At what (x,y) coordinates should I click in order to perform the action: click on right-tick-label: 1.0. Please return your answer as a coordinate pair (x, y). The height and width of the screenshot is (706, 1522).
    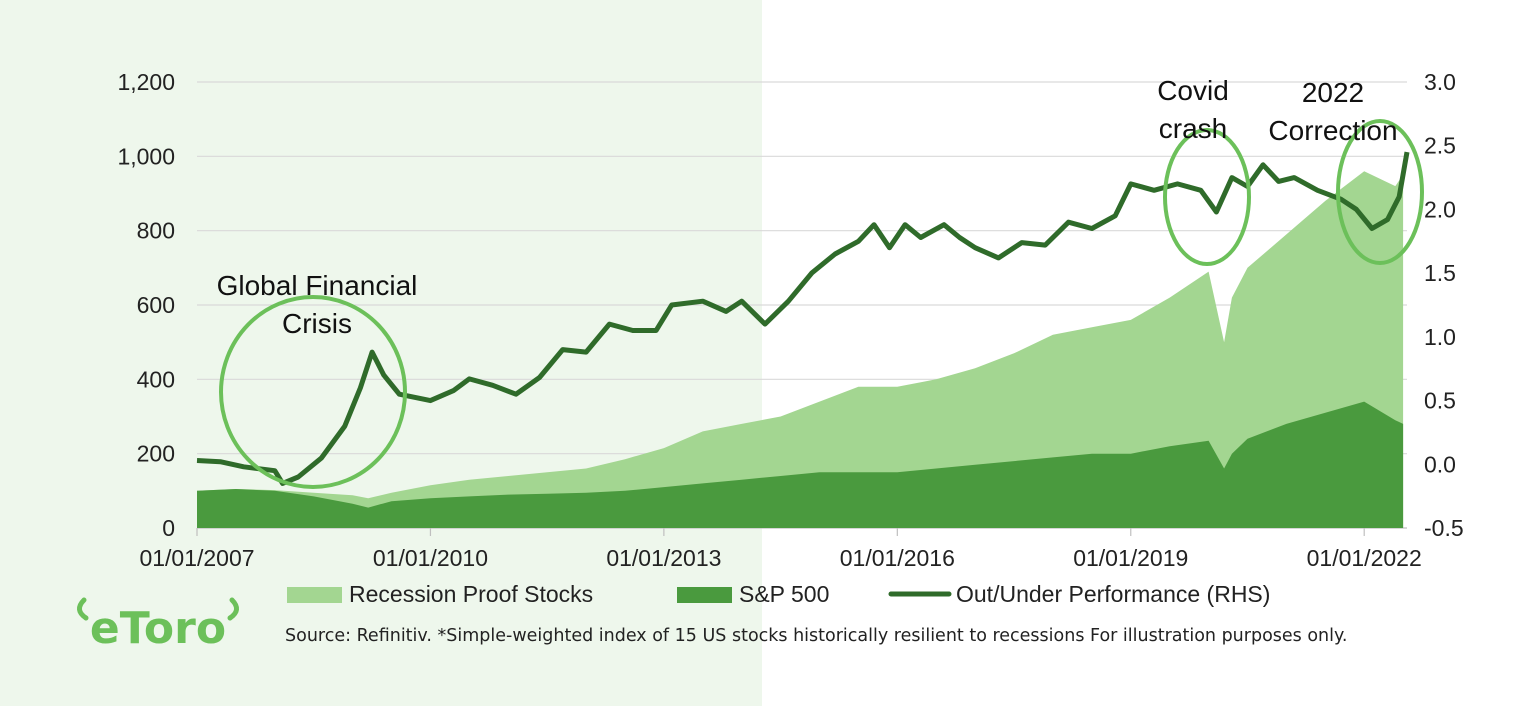
    Looking at the image, I should click on (1440, 337).